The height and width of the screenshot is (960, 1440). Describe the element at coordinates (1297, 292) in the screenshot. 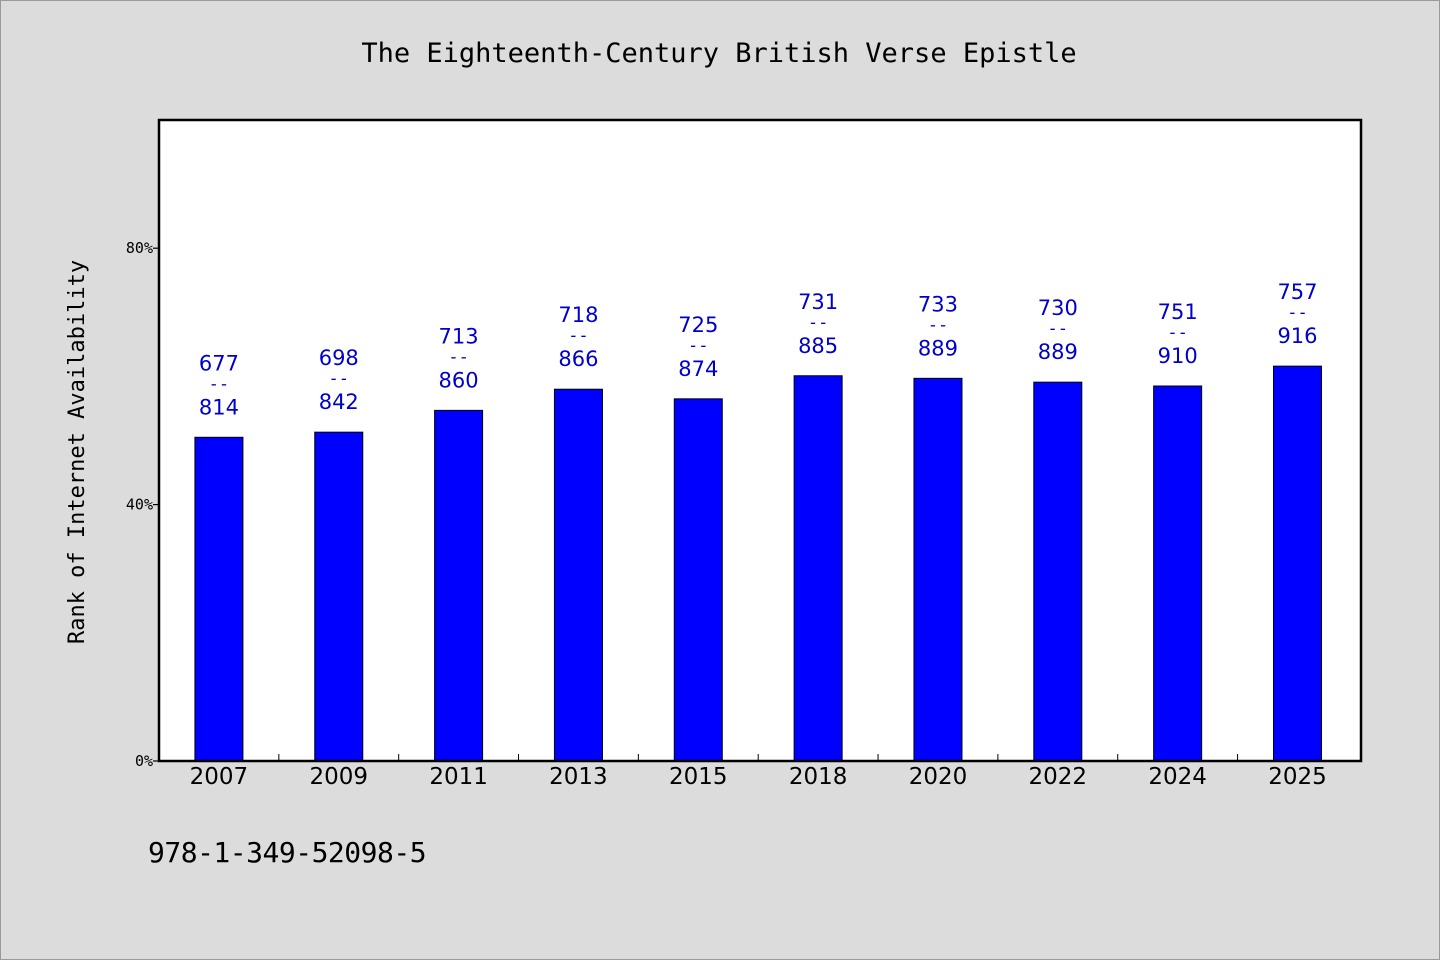

I see `bar-label-top-2025: 757` at that location.